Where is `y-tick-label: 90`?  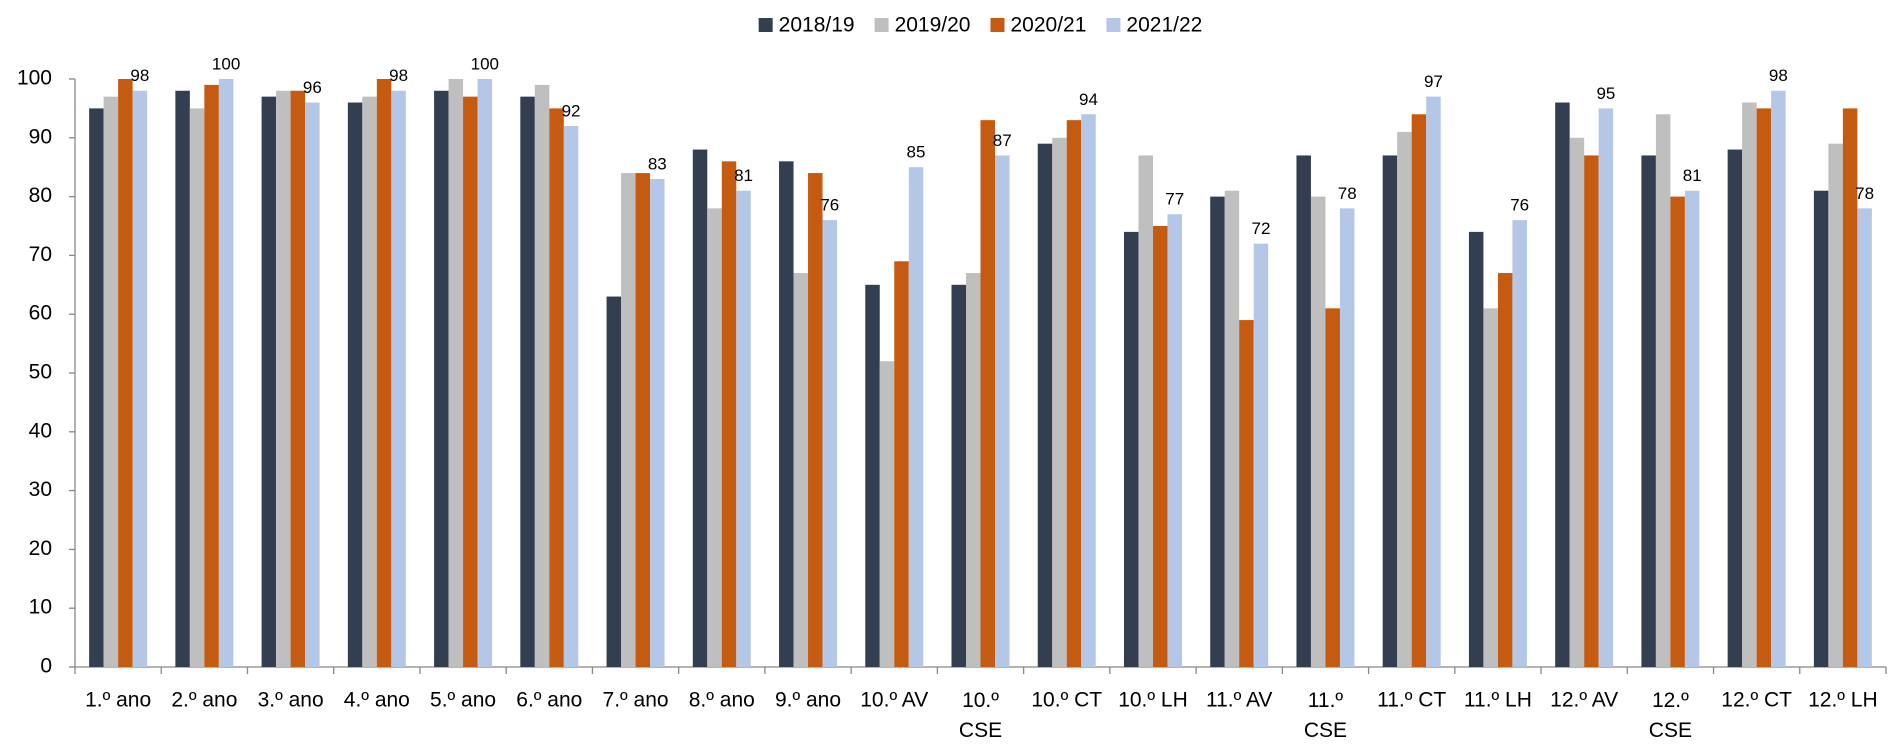 y-tick-label: 90 is located at coordinates (40, 136).